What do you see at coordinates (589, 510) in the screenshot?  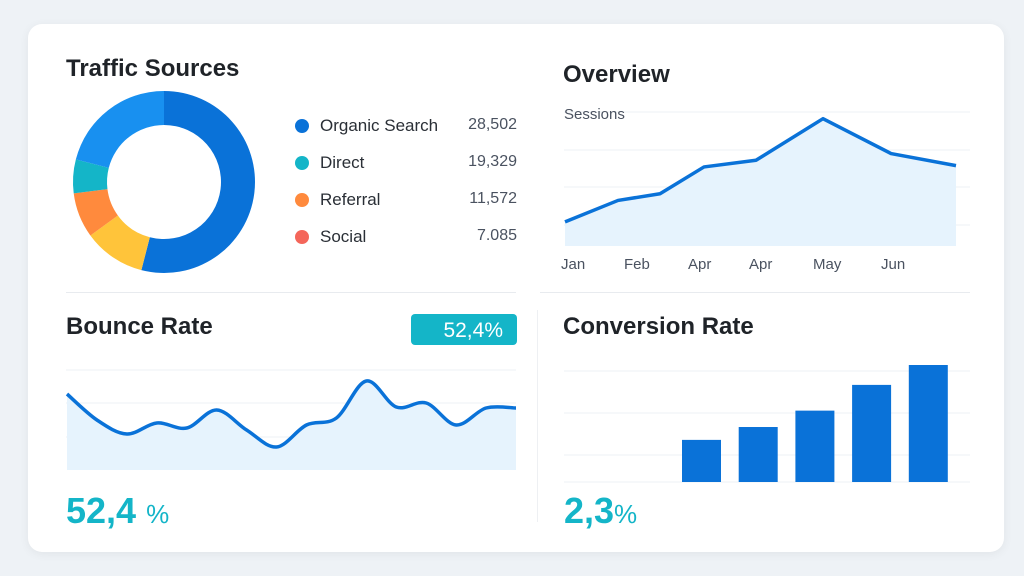 I see `conversion-number: 2,3` at bounding box center [589, 510].